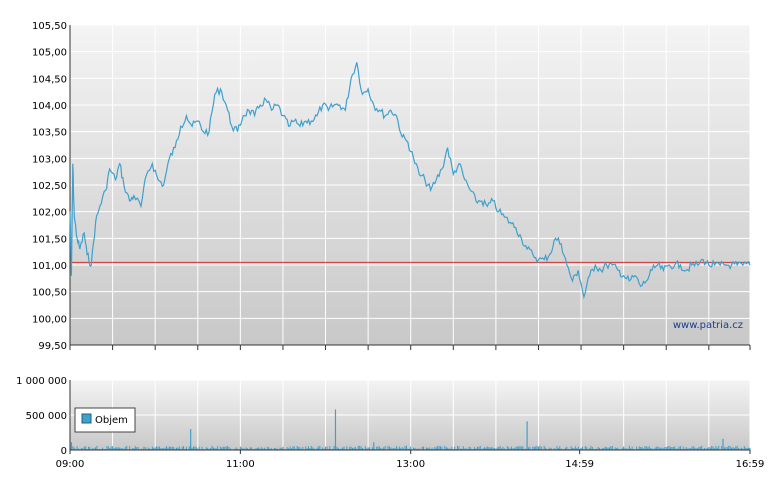  I want to click on price-y-tick-label: 101,00, so click(49, 266).